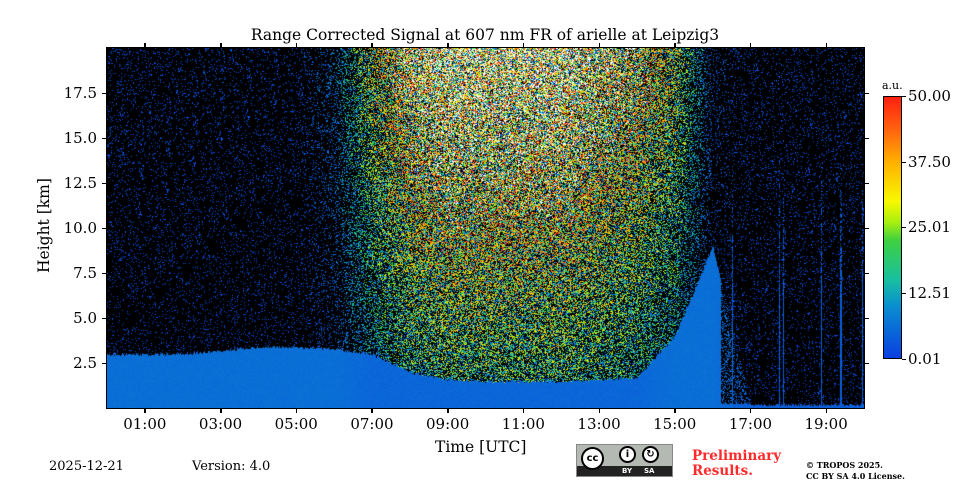  I want to click on x-tick-label: 11:00, so click(523, 424).